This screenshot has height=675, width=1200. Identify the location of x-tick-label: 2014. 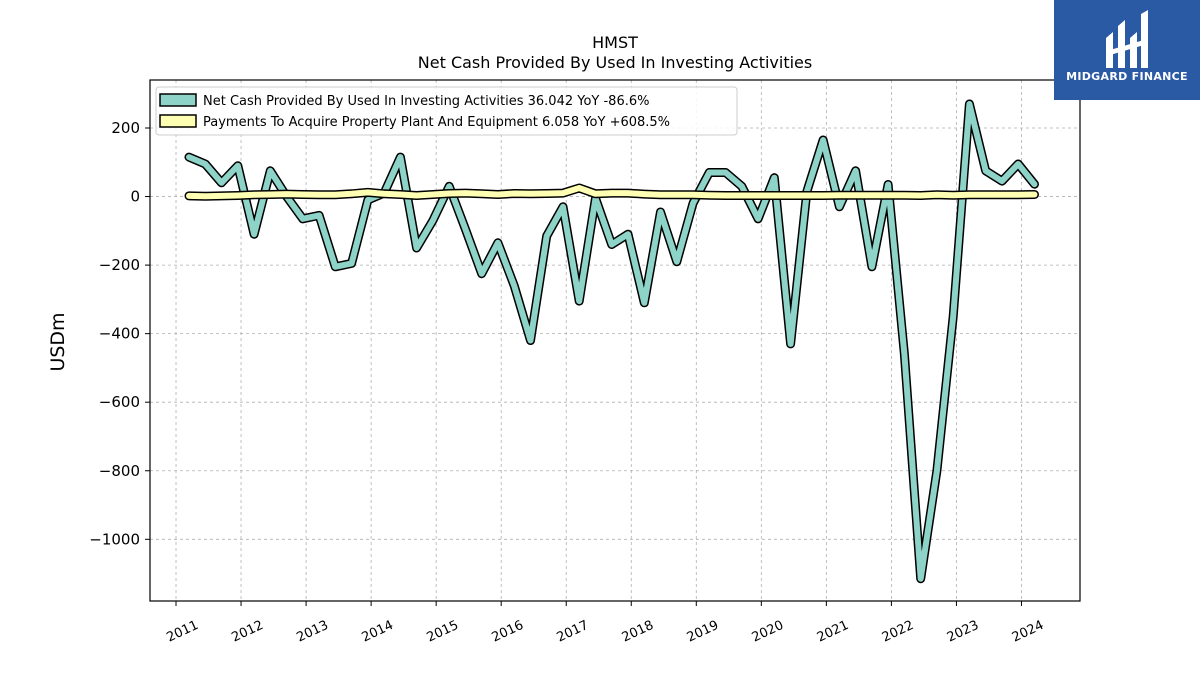
(378, 632).